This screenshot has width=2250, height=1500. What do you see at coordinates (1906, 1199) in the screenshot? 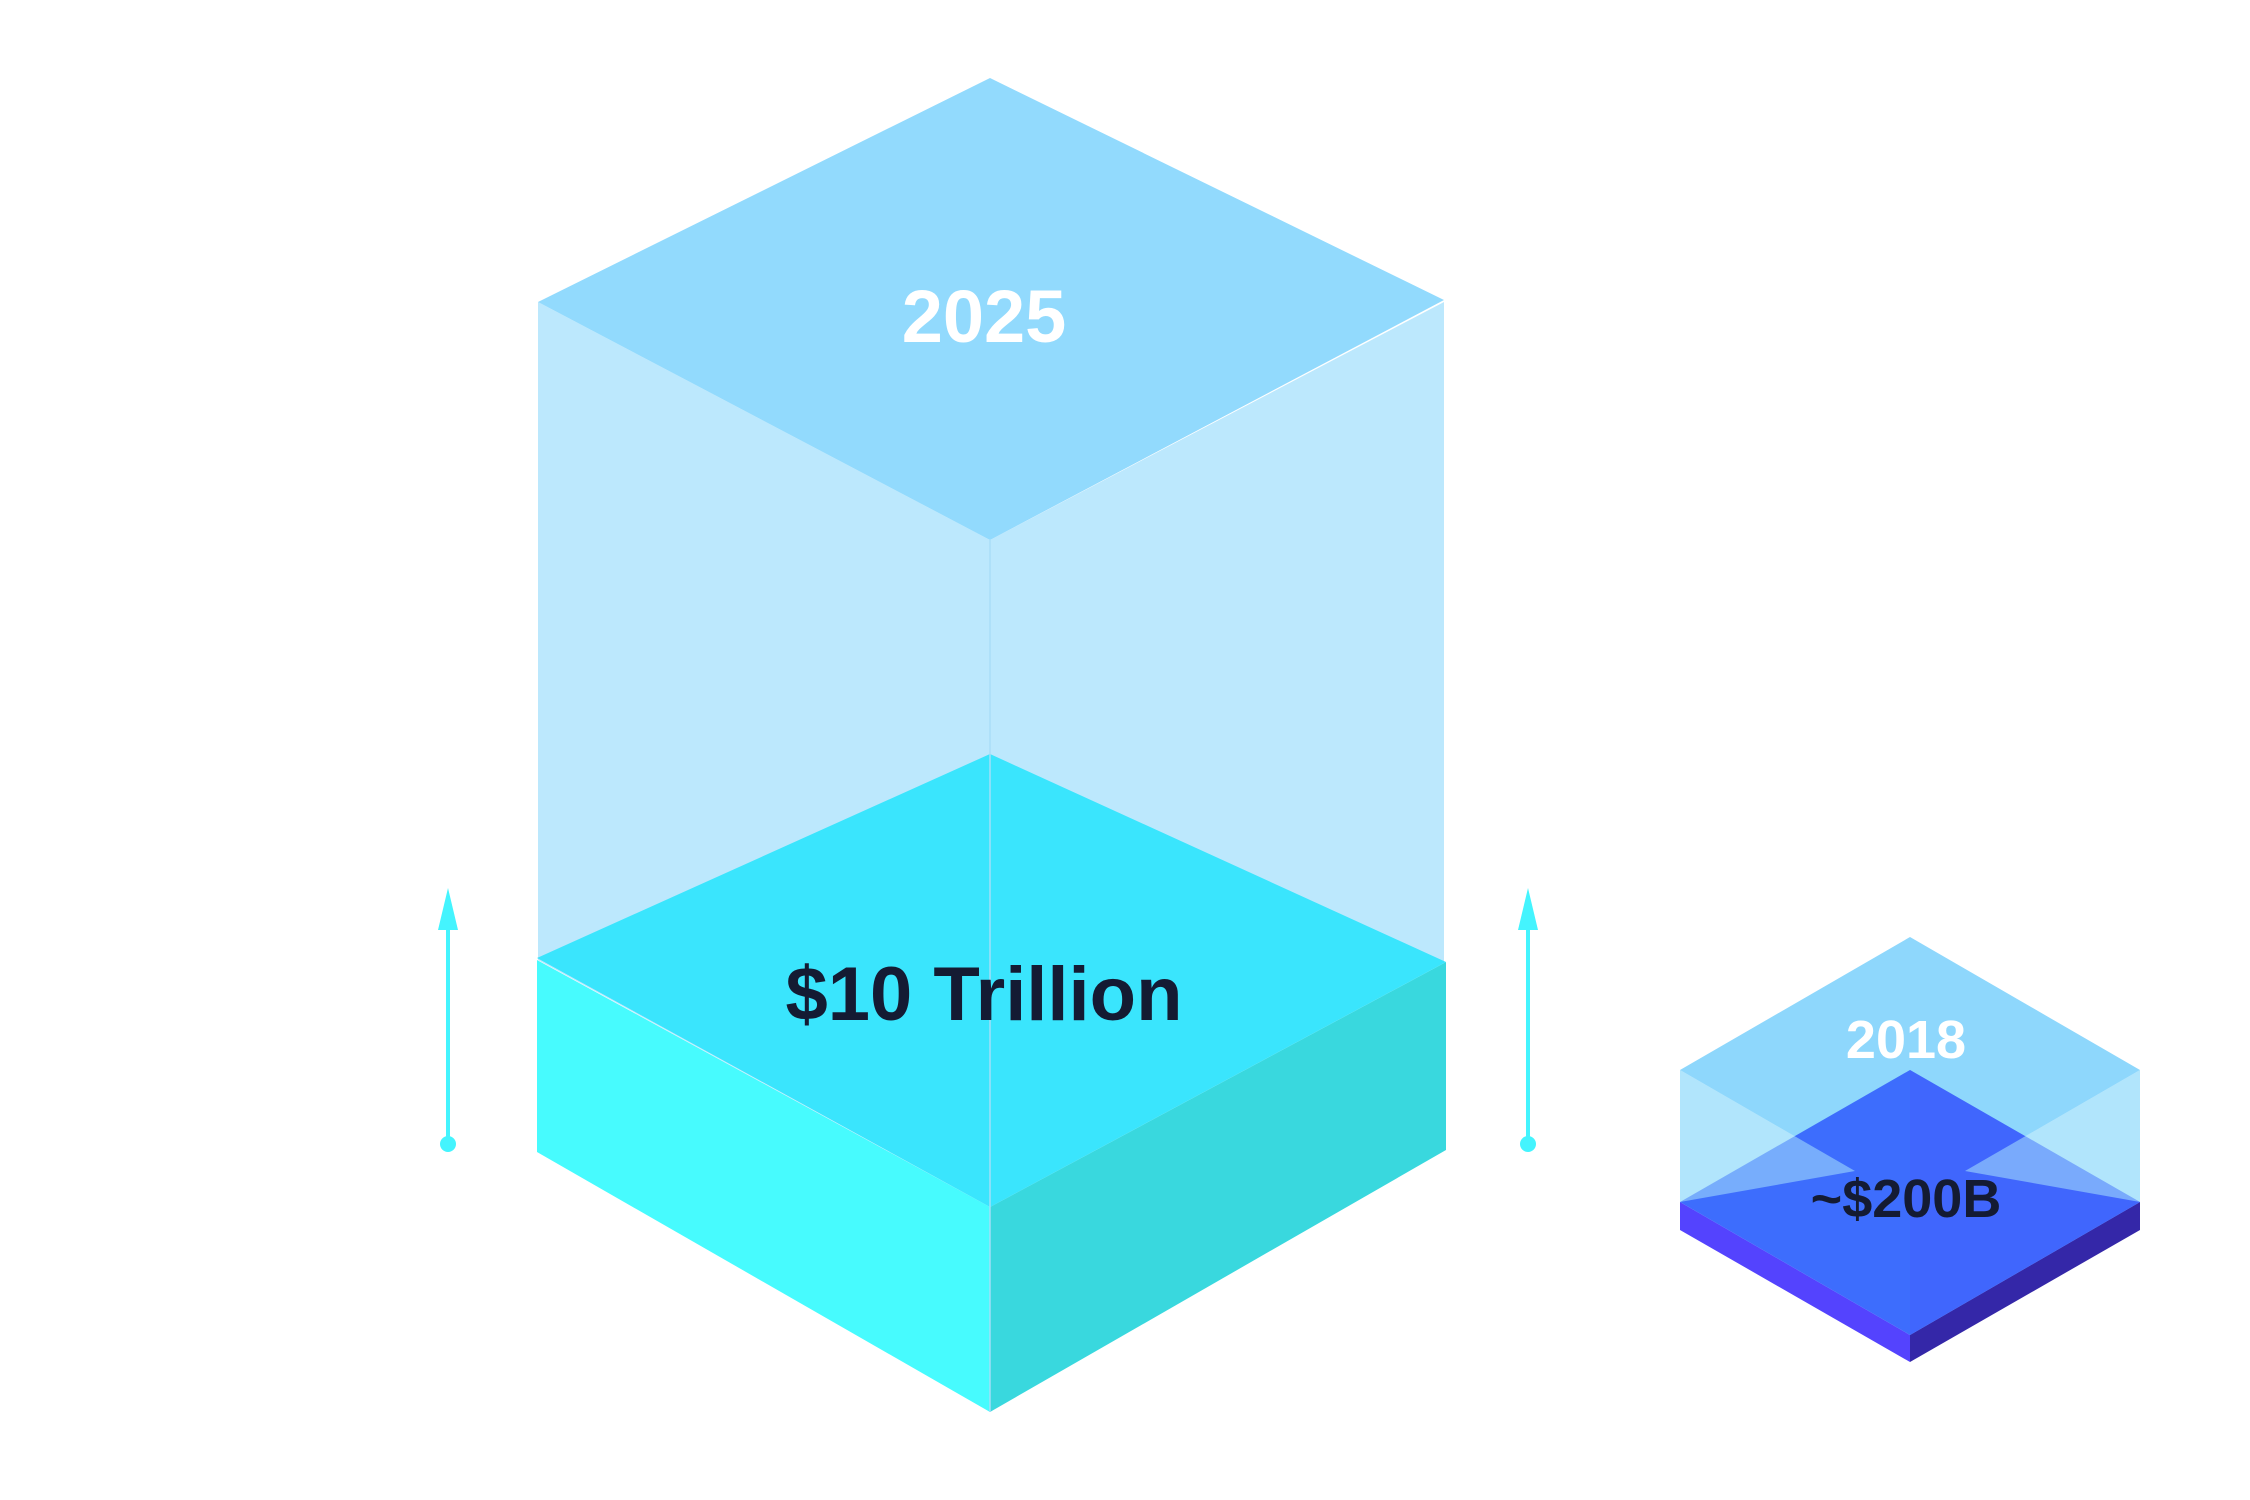
I see `cube-2018-value-label: ~$200B` at bounding box center [1906, 1199].